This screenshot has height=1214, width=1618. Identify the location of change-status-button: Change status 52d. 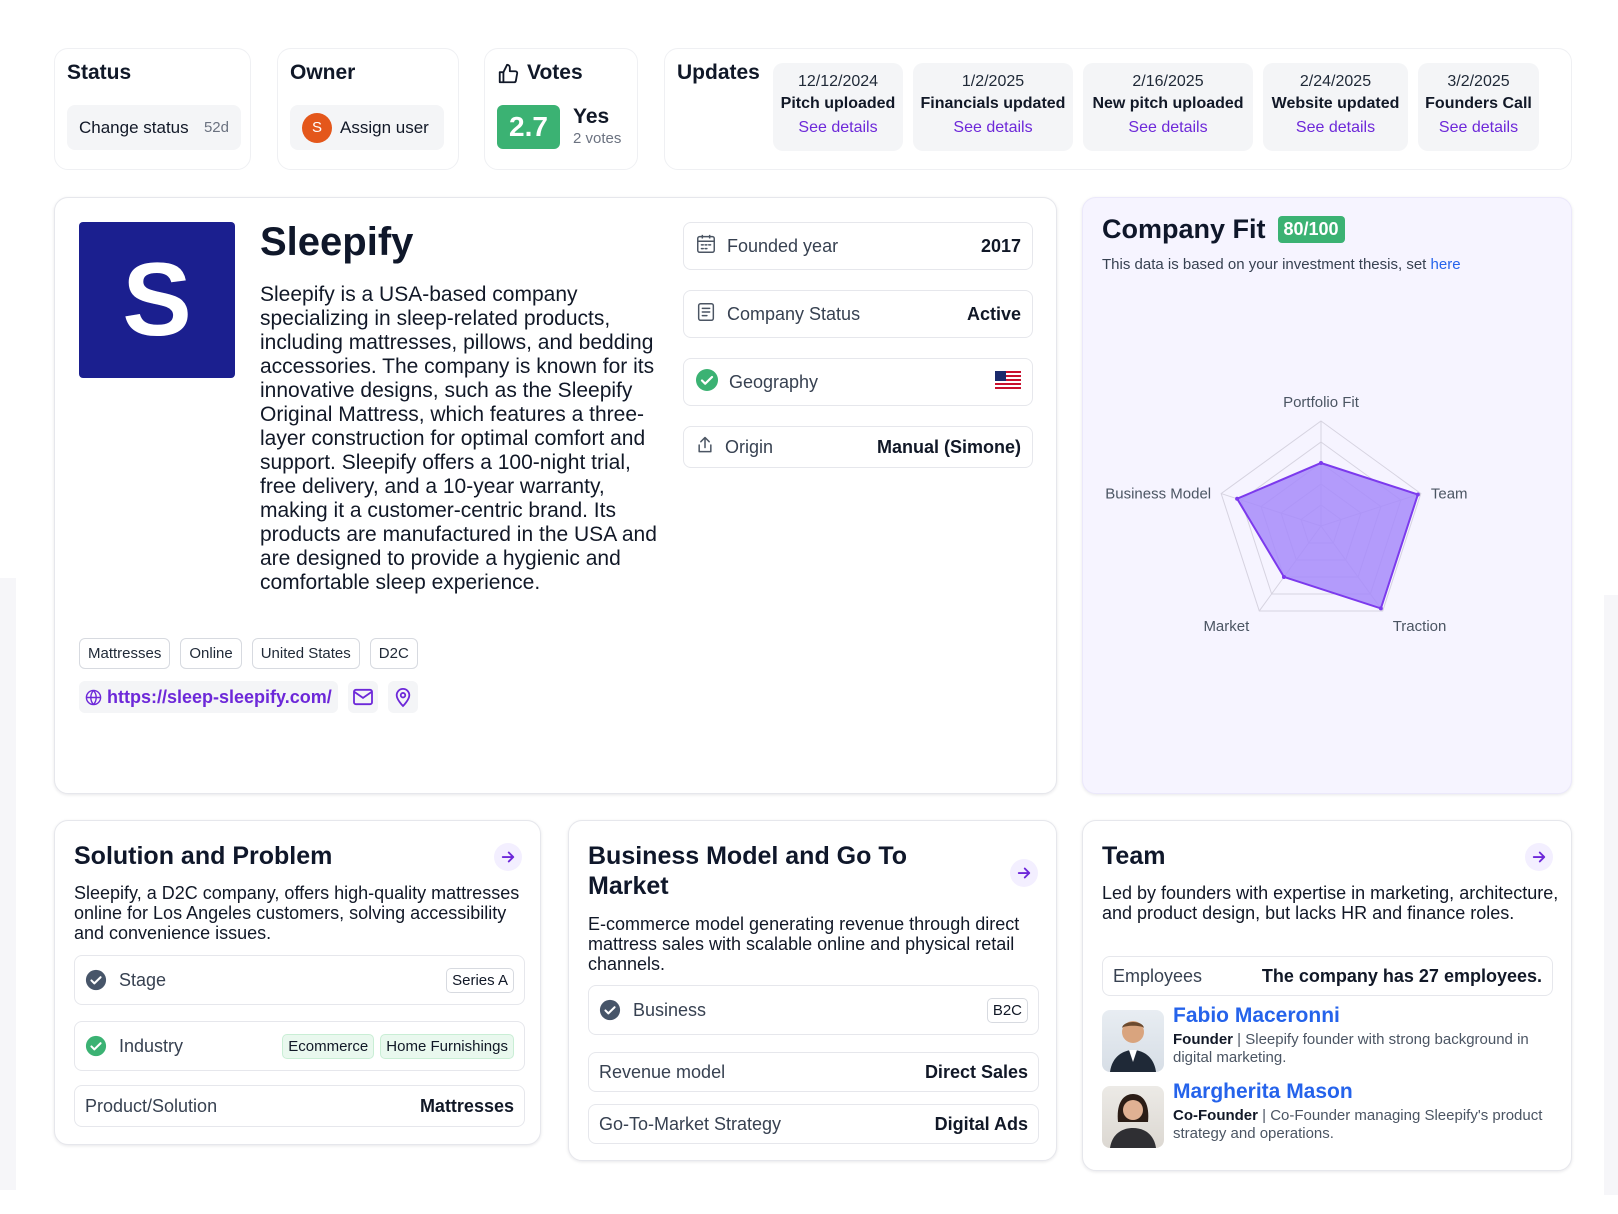
(154, 127).